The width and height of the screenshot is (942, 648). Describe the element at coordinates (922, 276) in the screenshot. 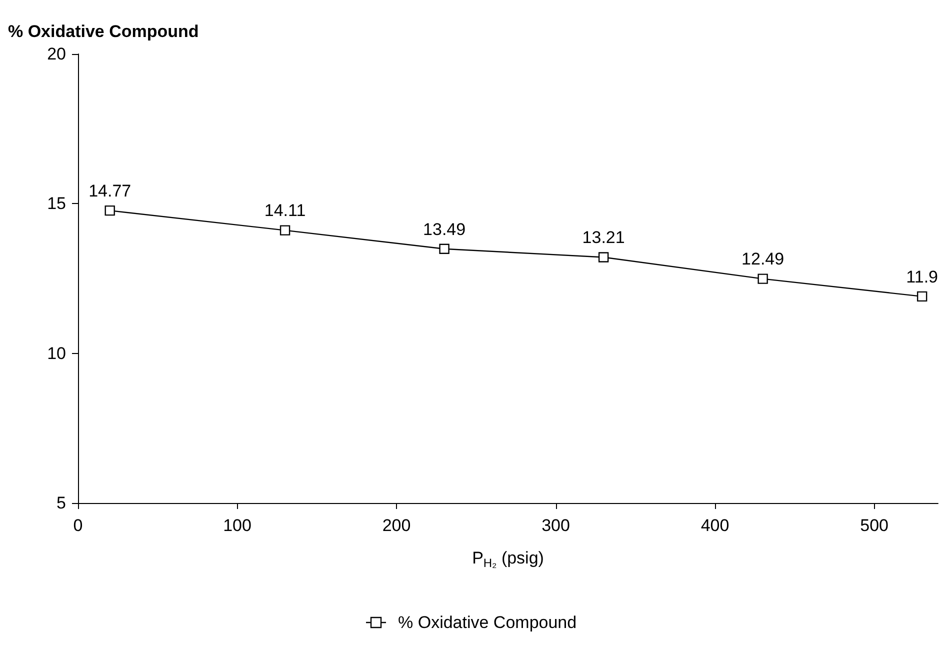

I see `data-label: 11.9` at that location.